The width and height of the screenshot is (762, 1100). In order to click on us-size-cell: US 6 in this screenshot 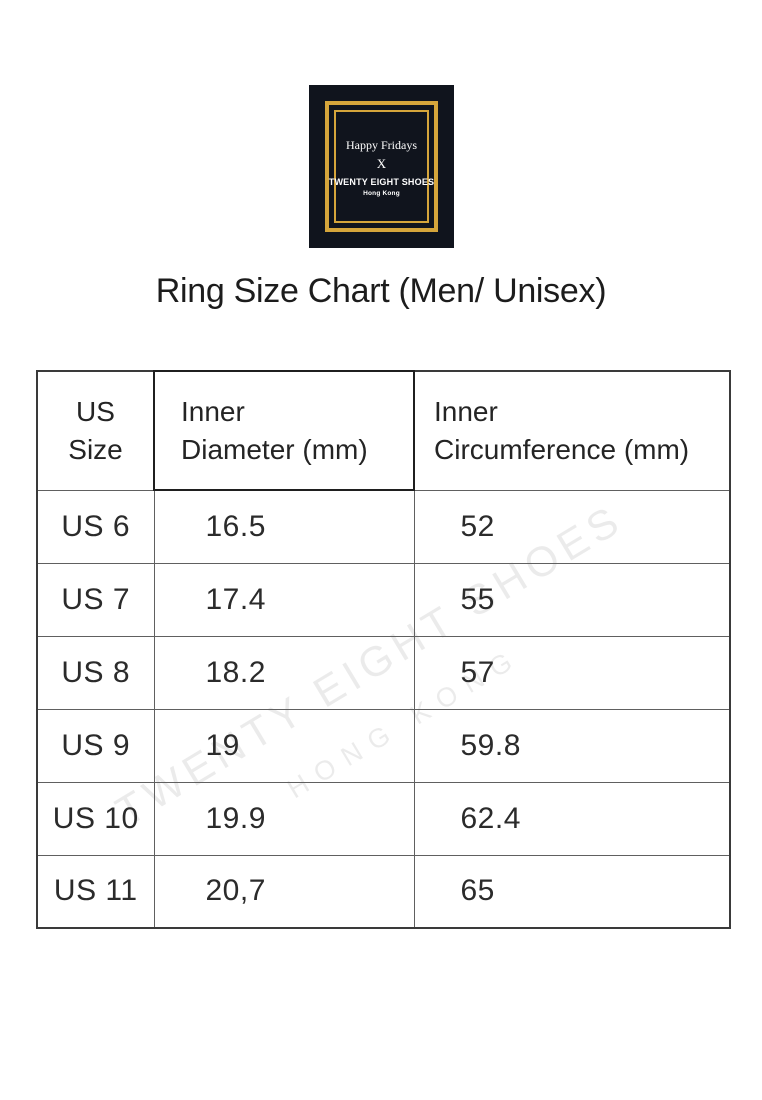, I will do `click(95, 526)`.